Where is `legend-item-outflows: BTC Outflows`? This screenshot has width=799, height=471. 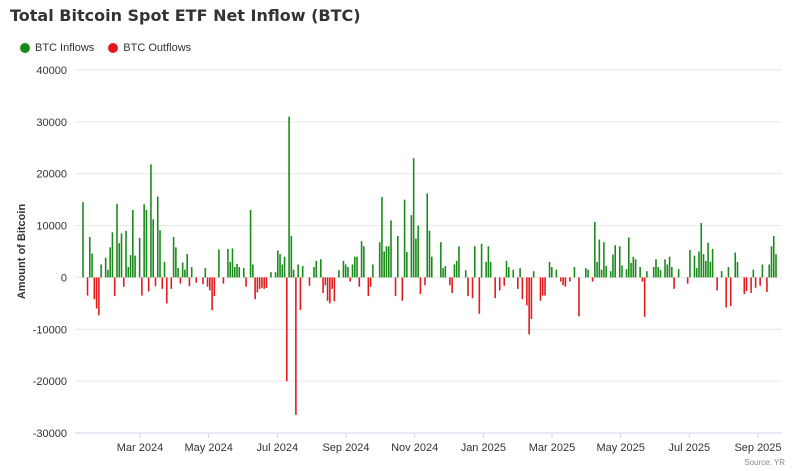 legend-item-outflows: BTC Outflows is located at coordinates (149, 48).